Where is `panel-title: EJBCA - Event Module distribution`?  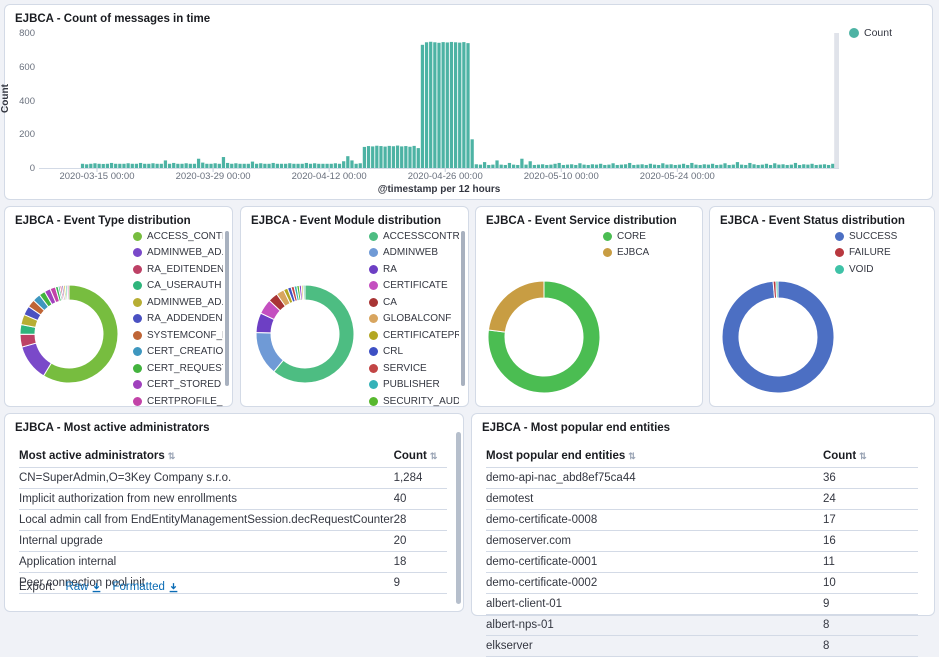
panel-title: EJBCA - Event Module distribution is located at coordinates (346, 221).